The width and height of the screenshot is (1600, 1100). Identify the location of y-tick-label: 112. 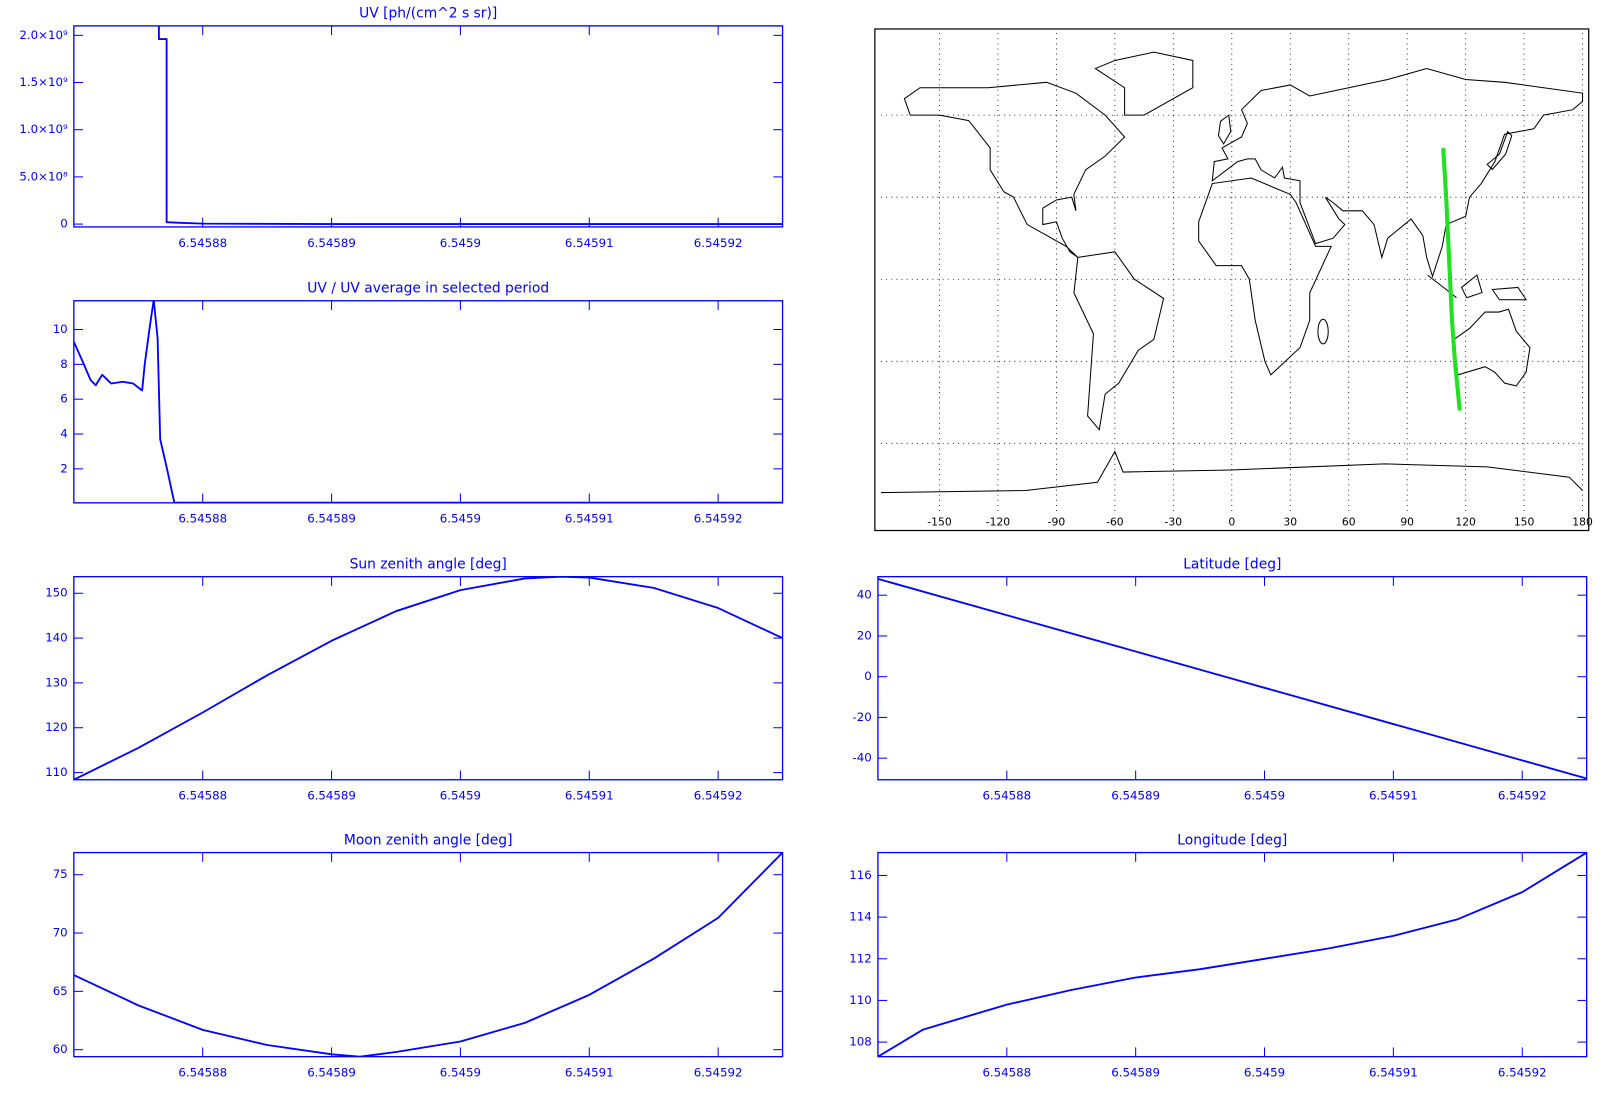
(860, 958).